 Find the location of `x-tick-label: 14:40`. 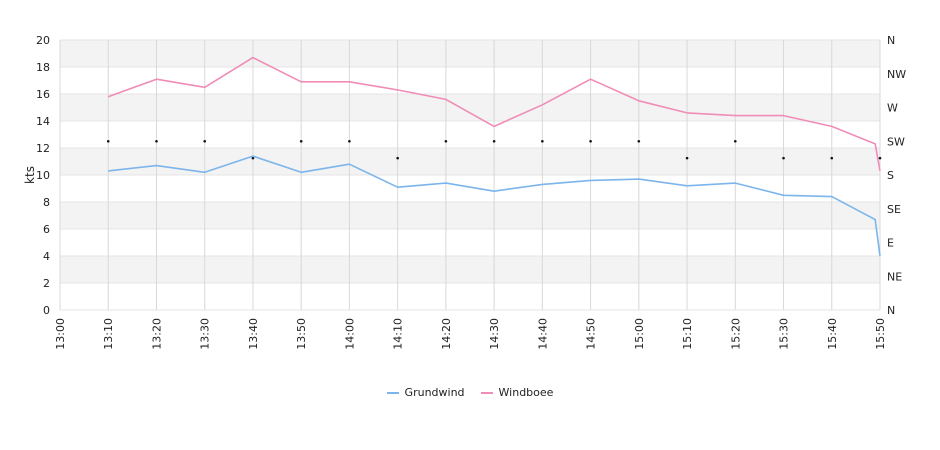

x-tick-label: 14:40 is located at coordinates (542, 334).